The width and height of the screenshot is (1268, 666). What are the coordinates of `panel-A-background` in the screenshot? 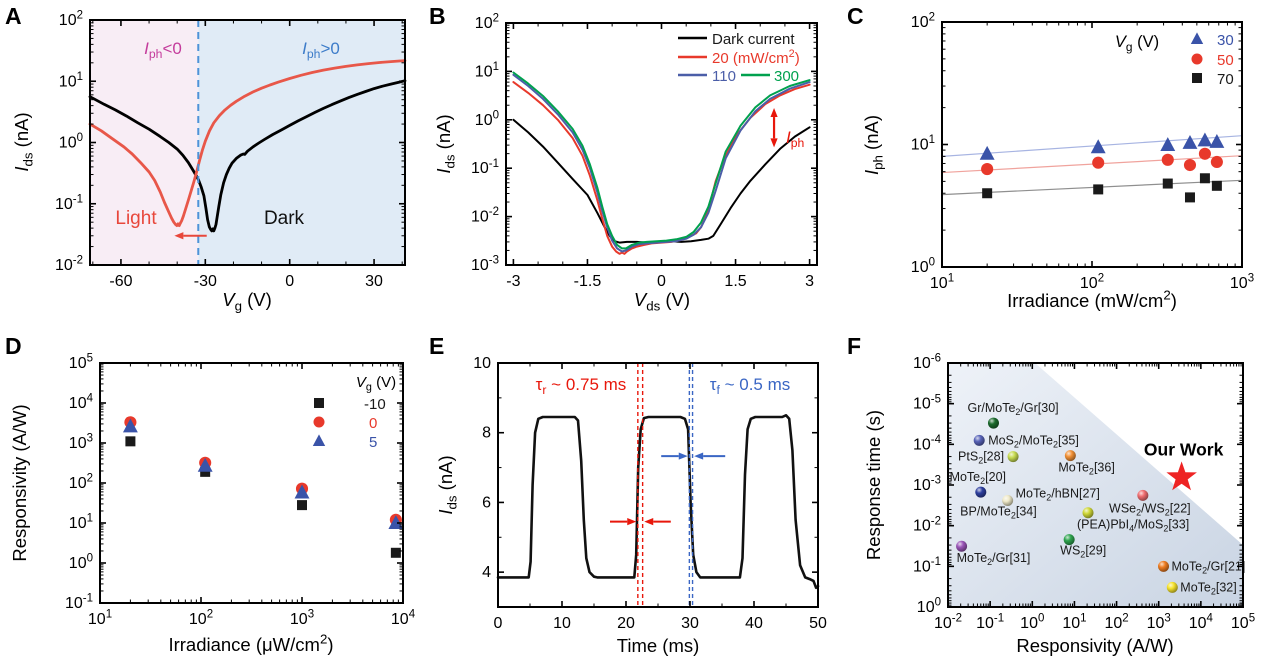 It's located at (247, 142).